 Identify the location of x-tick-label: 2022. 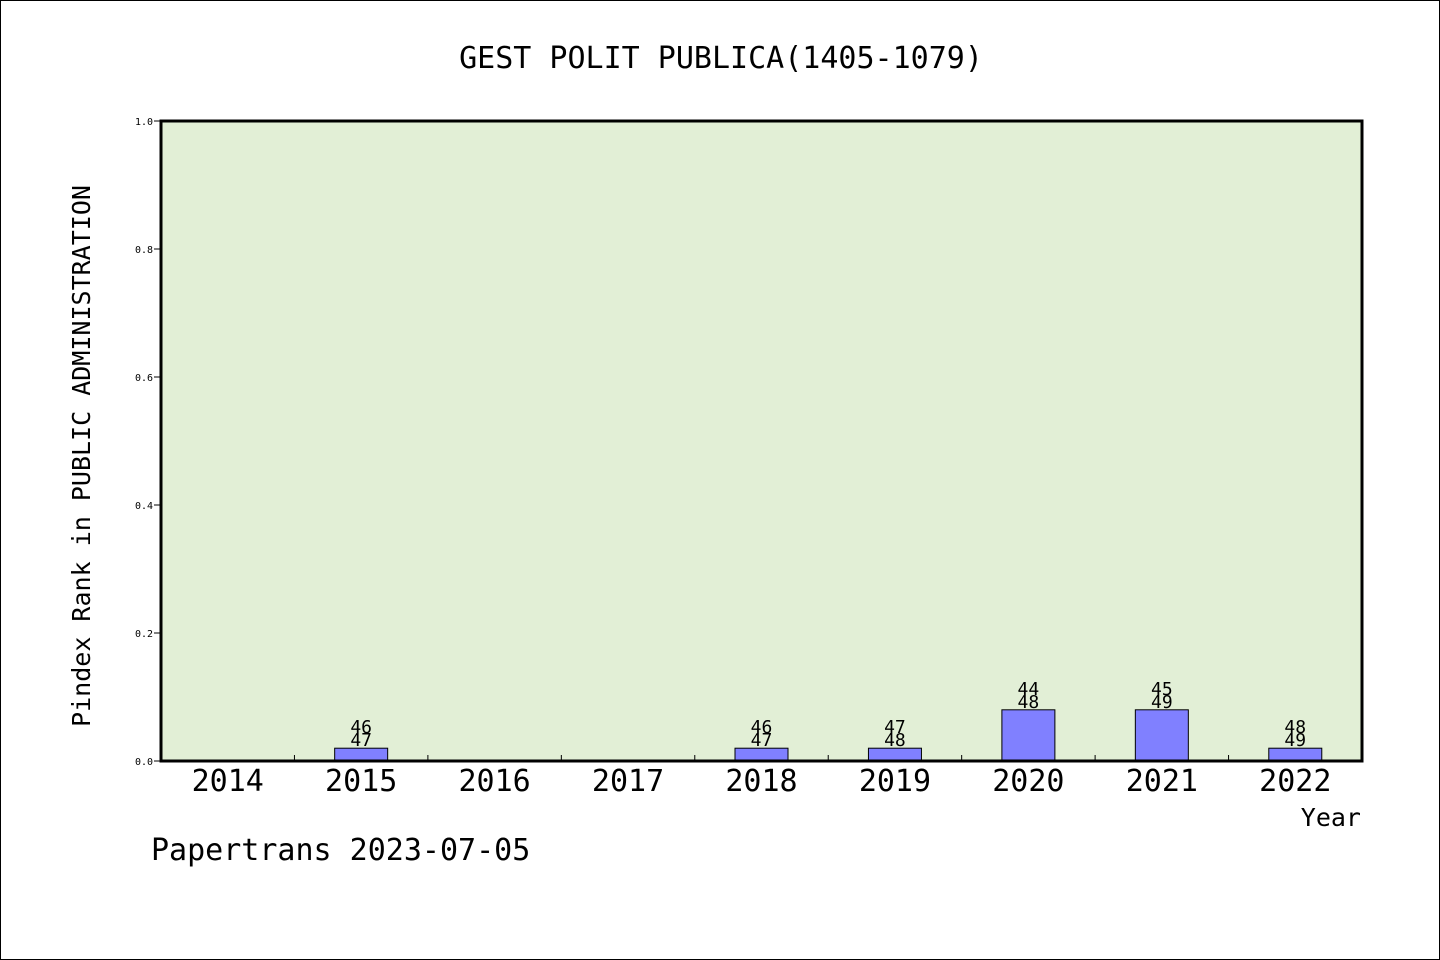
(1295, 781).